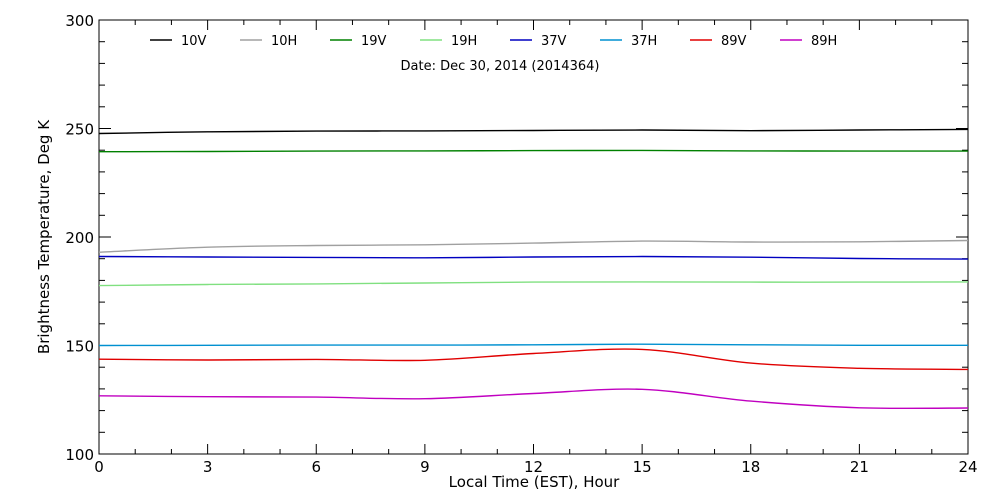 The height and width of the screenshot is (500, 1000). Describe the element at coordinates (425, 467) in the screenshot. I see `x-tick-label: 9` at that location.